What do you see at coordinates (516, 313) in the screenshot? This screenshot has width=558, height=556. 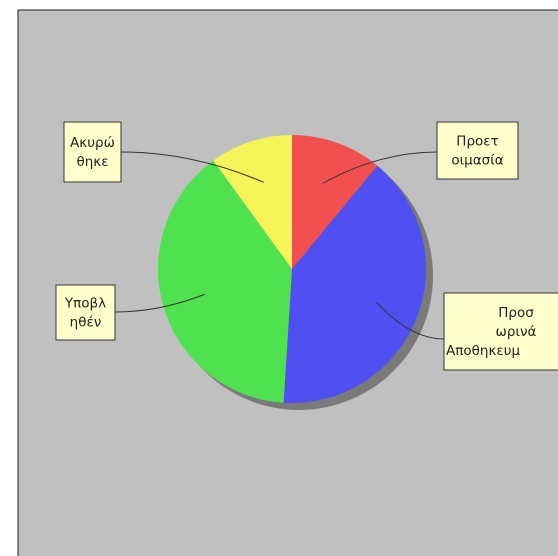 I see `slice-label-text: Προσ` at bounding box center [516, 313].